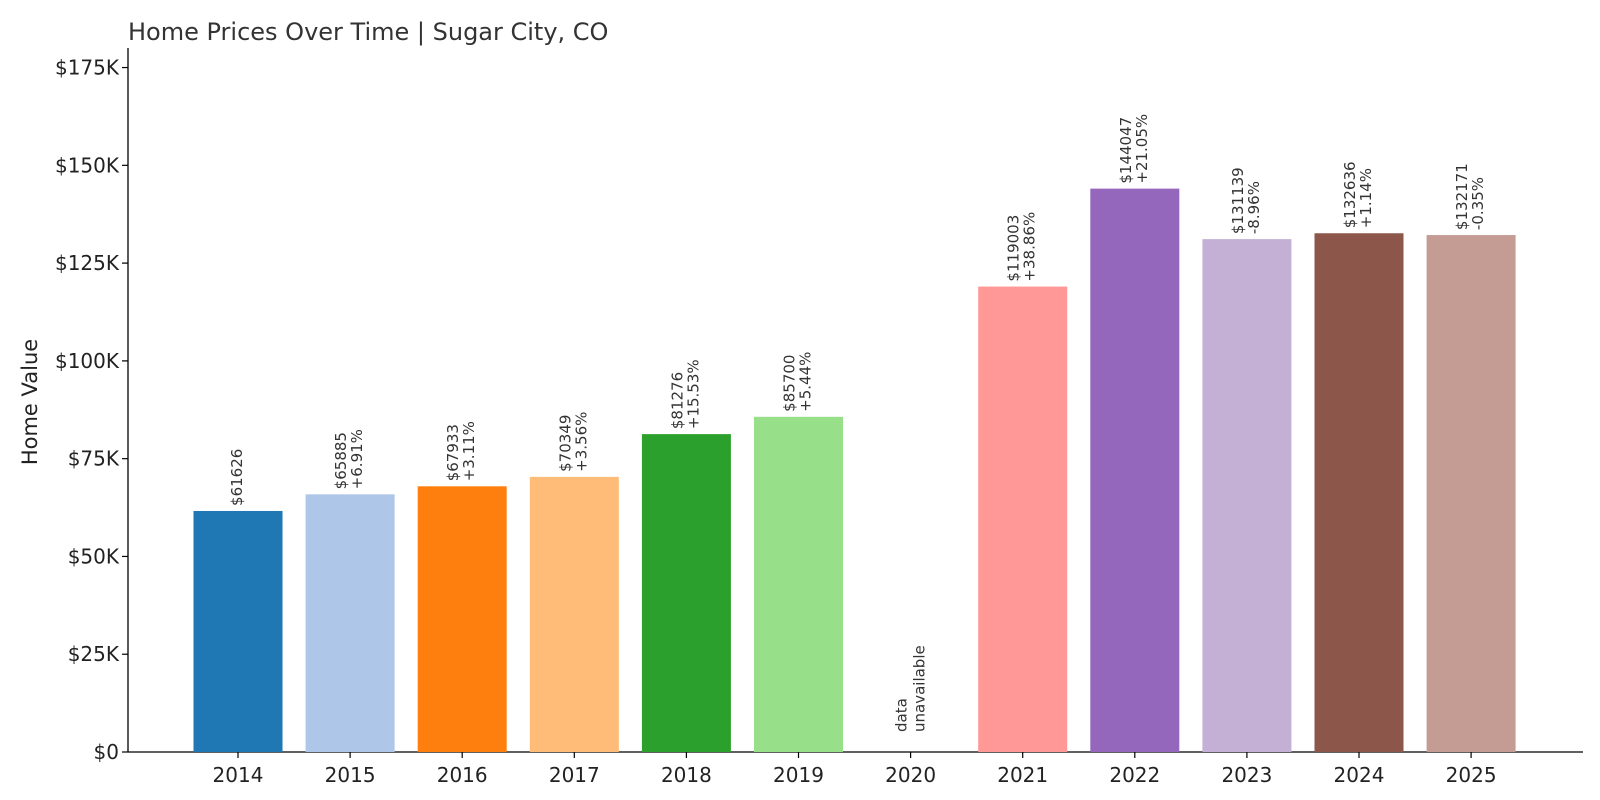 This screenshot has height=800, width=1600. I want to click on x-tick-label: 2020, so click(910, 775).